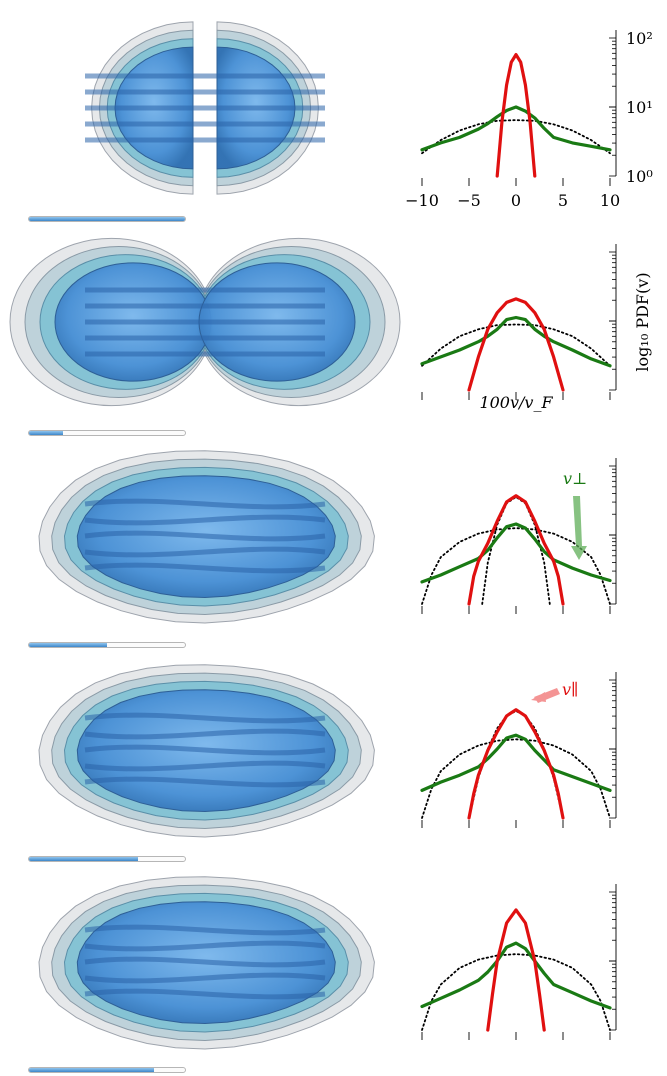 The image size is (667, 1076). Describe the element at coordinates (570, 689) in the screenshot. I see `annotation-label: v∥` at that location.